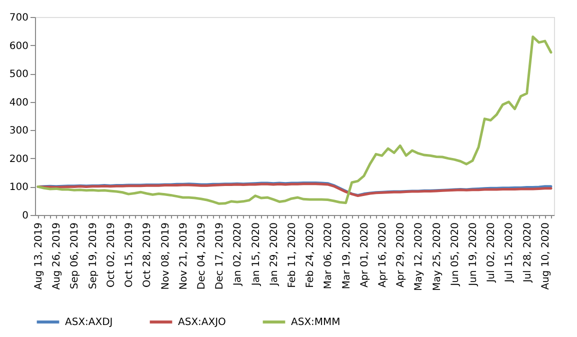 The height and width of the screenshot is (337, 577). I want to click on x-tick-label: Jul 15, 2020, so click(510, 253).